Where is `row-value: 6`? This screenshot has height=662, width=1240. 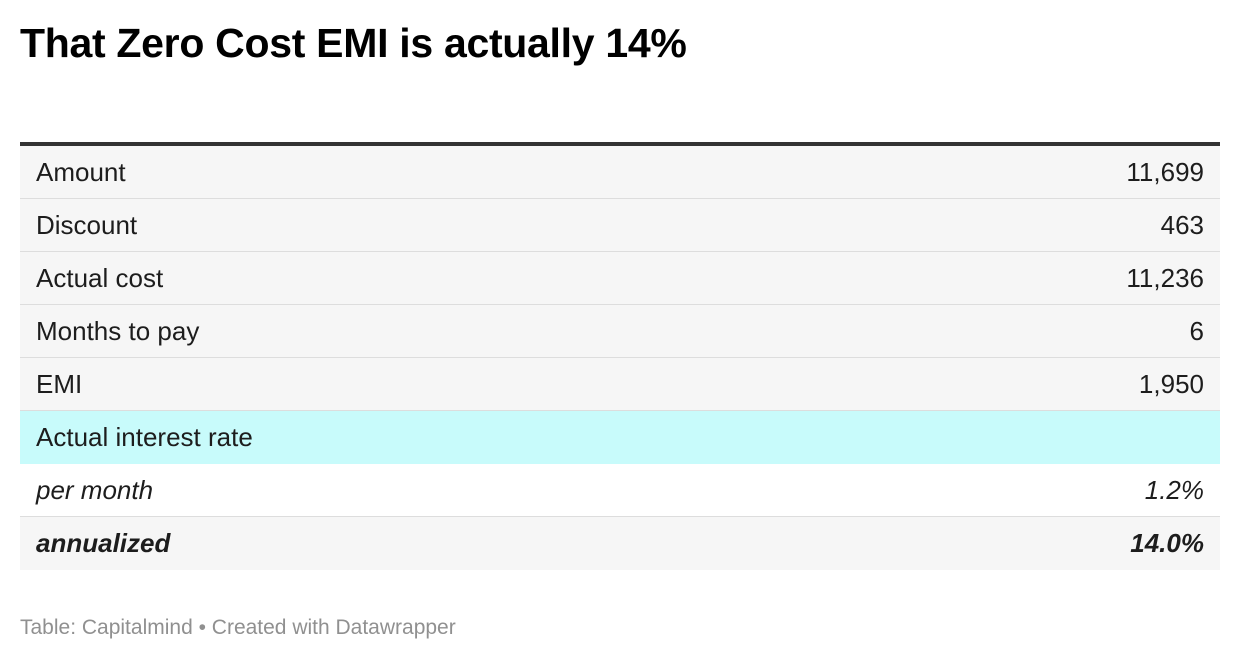
row-value: 6 is located at coordinates (1196, 330).